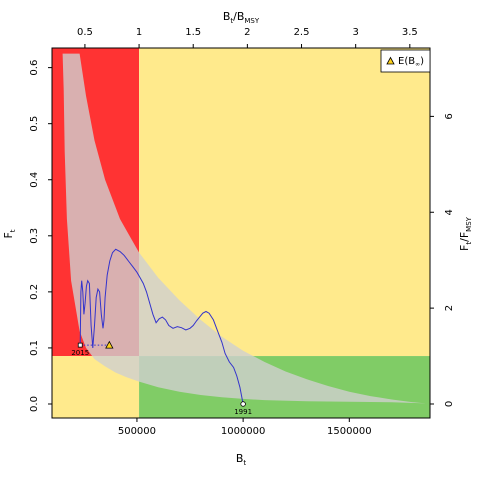  Describe the element at coordinates (349, 431) in the screenshot. I see `x-tick-label: 1500000` at that location.